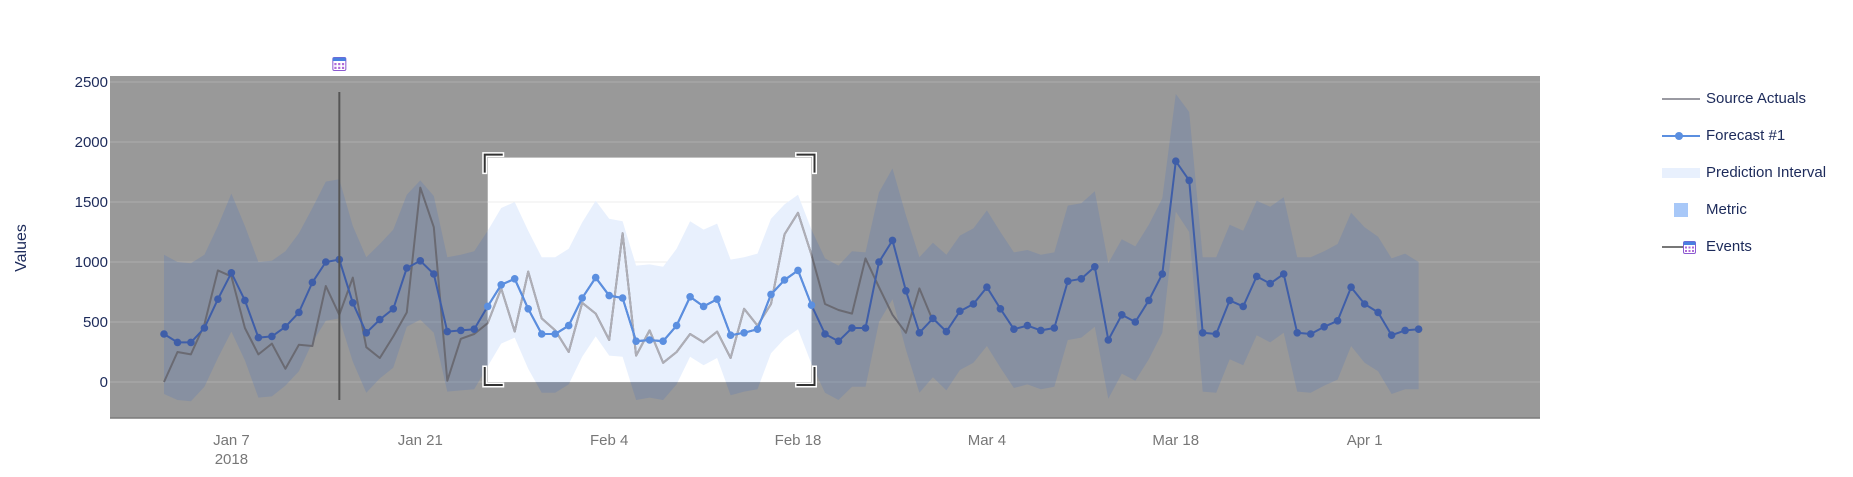 The height and width of the screenshot is (477, 1853). Describe the element at coordinates (1755, 172) in the screenshot. I see `legend-item-prediction-interval: Prediction Interval` at that location.